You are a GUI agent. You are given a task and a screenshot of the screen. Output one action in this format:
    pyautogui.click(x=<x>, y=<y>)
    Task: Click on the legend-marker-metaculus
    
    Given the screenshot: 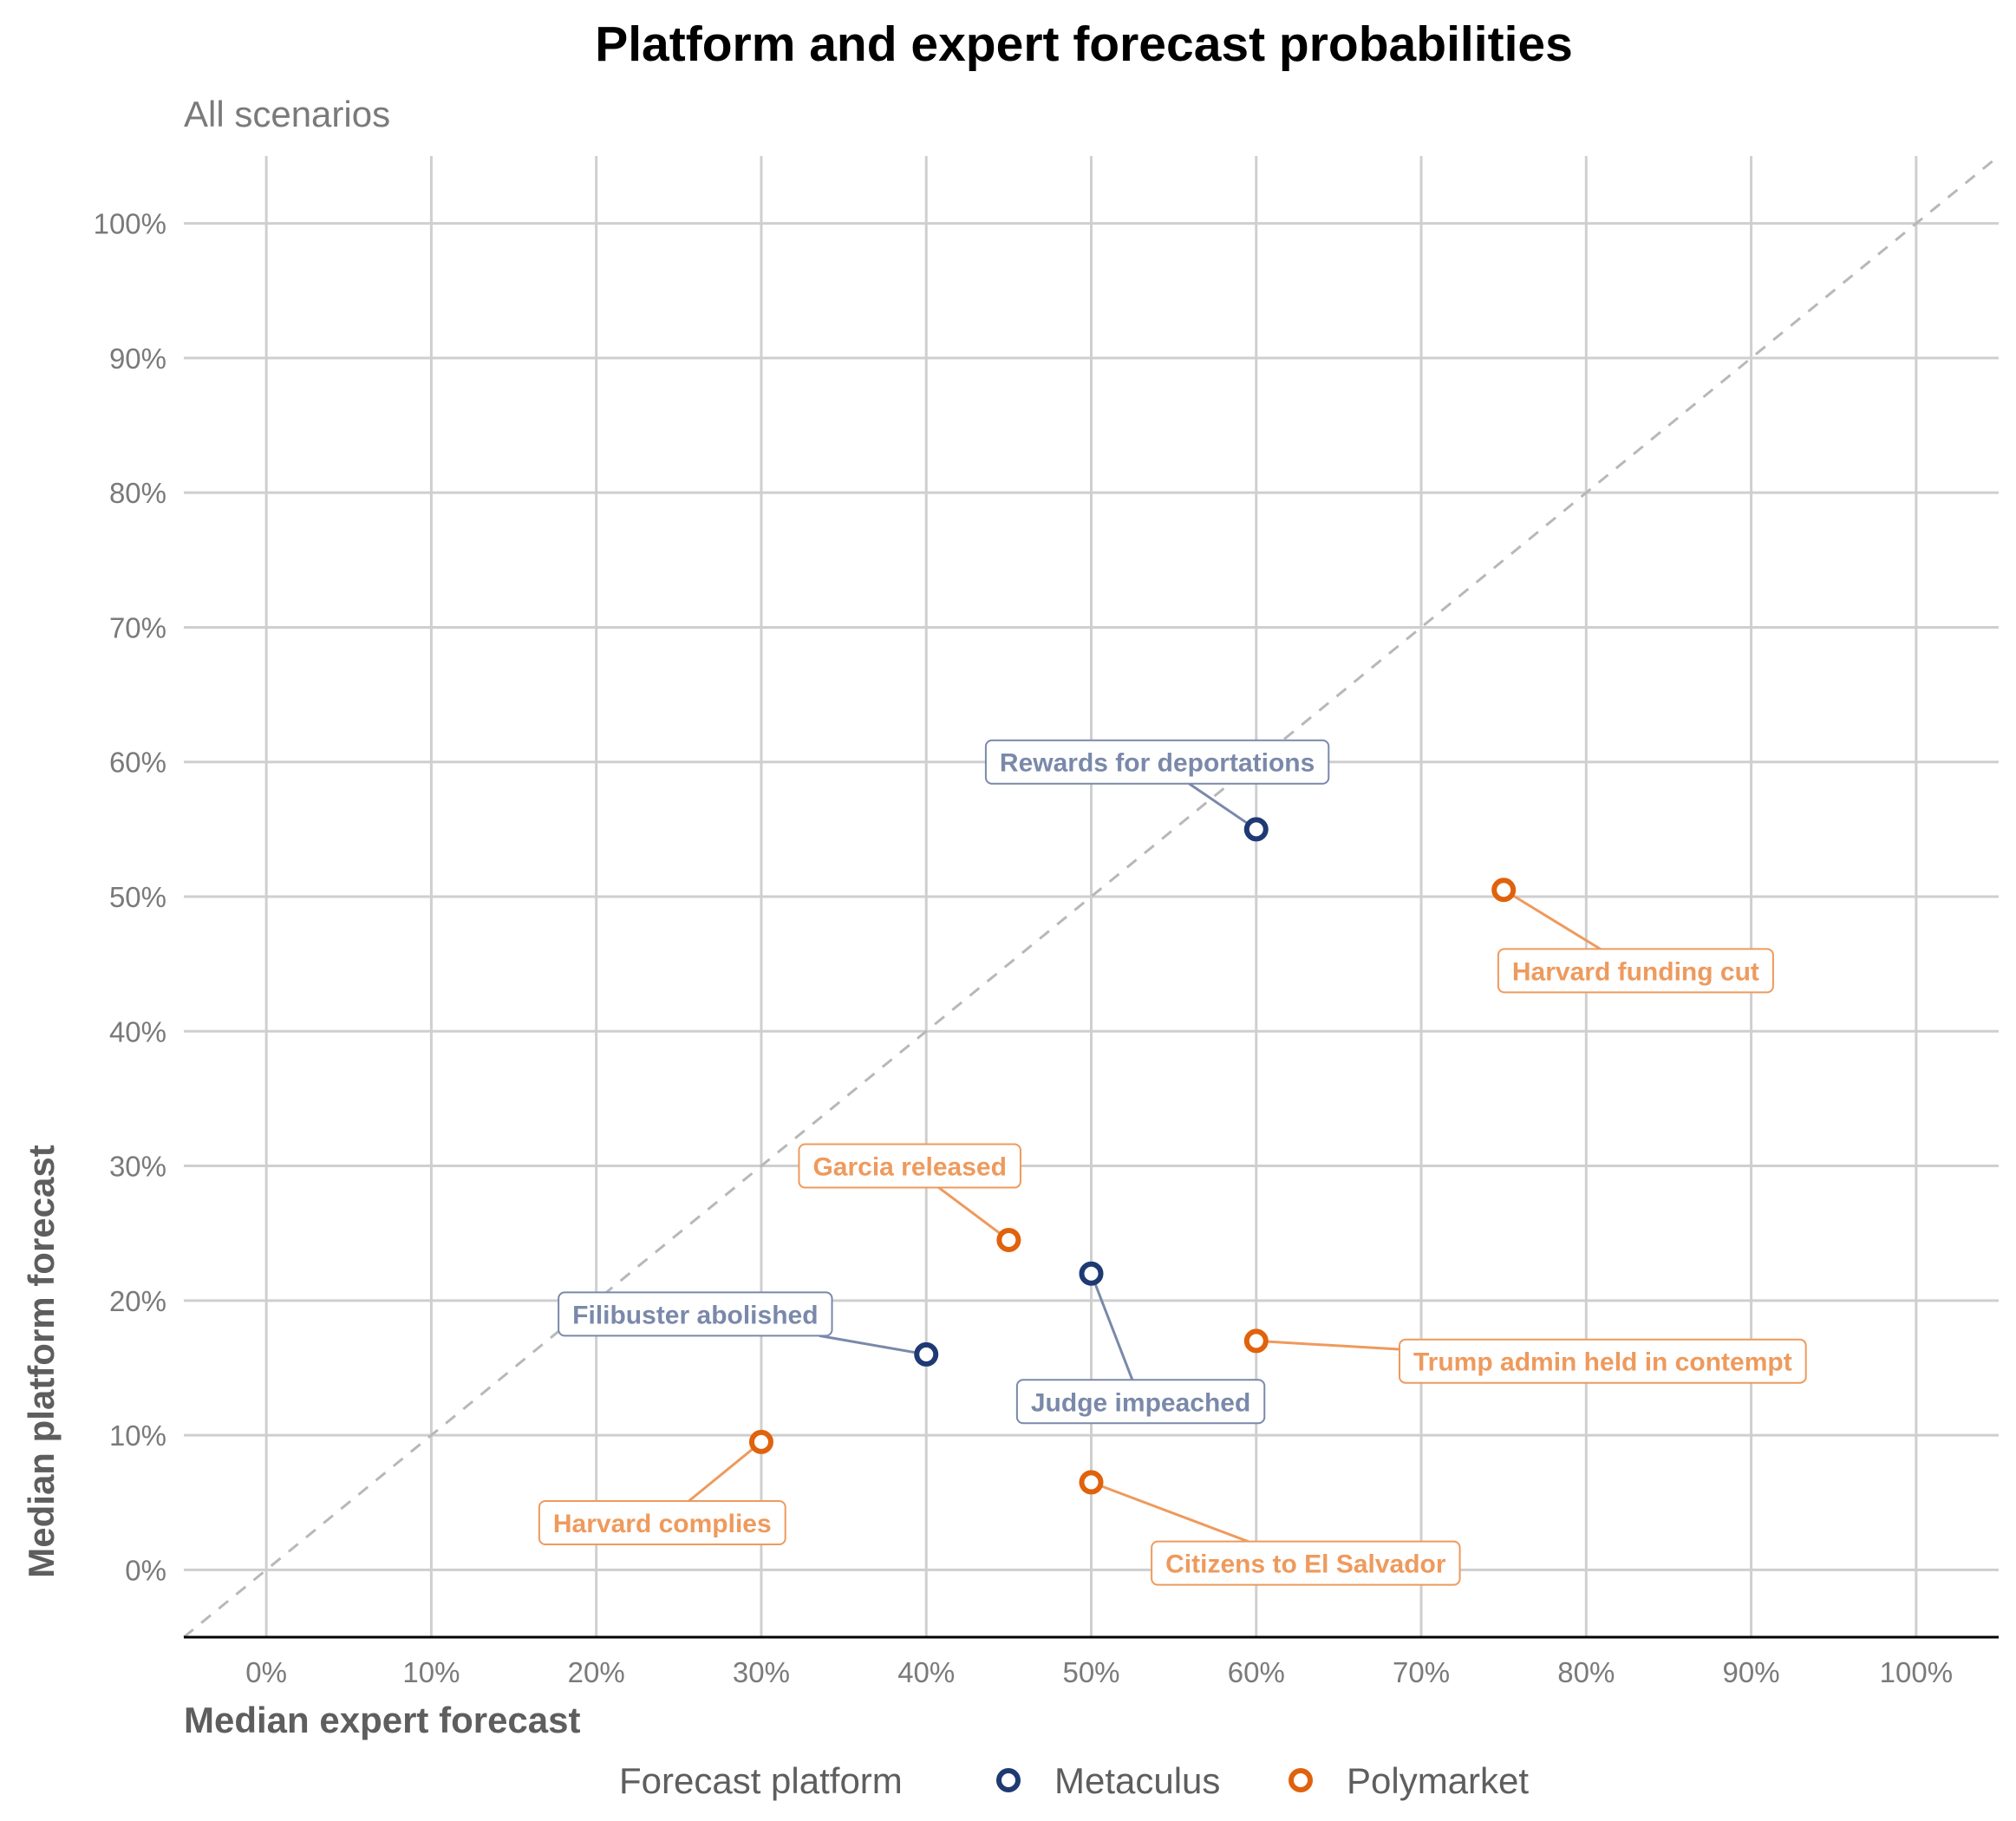 What is the action you would take?
    pyautogui.click(x=1008, y=1780)
    